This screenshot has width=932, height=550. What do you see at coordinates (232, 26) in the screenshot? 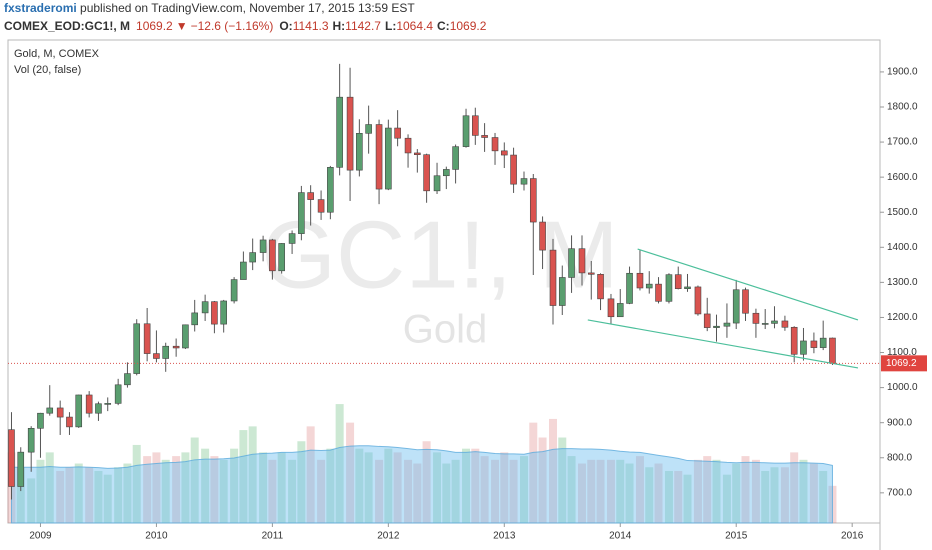
I see `change: −12.6 (−1.16%)` at bounding box center [232, 26].